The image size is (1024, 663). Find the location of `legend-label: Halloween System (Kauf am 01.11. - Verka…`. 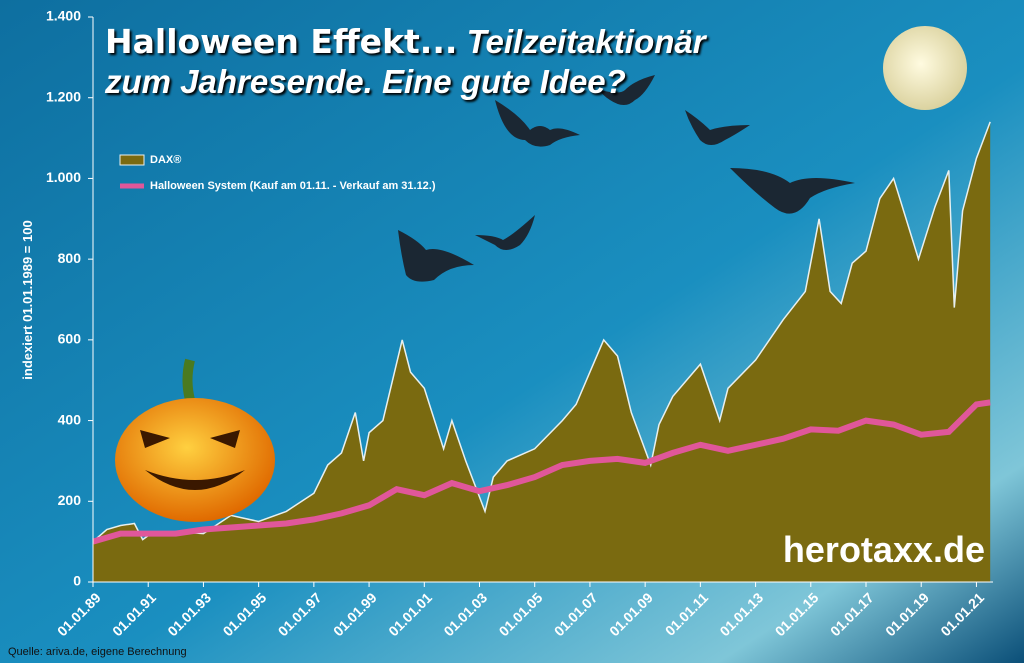

legend-label: Halloween System (Kauf am 01.11. - Verka… is located at coordinates (293, 186).